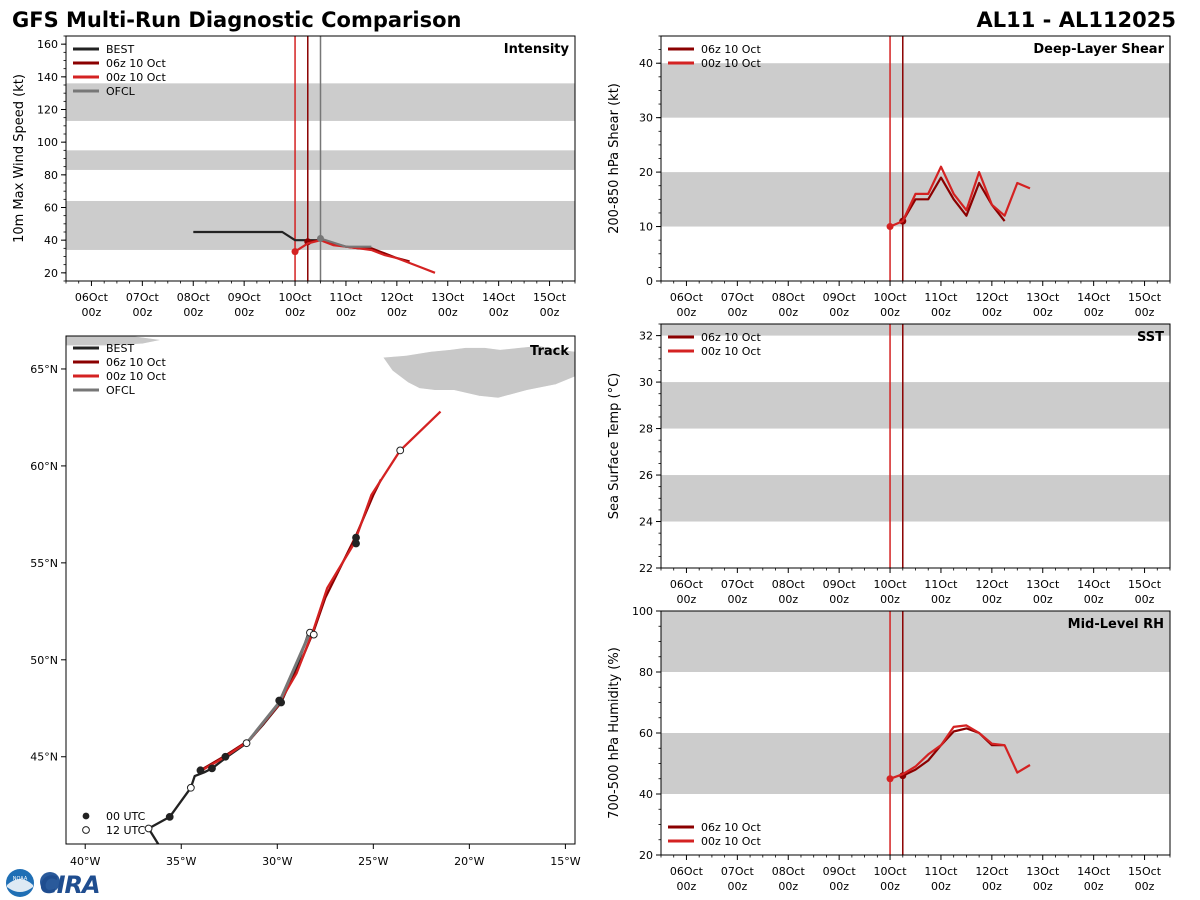 This screenshot has height=900, width=1200. Describe the element at coordinates (687, 871) in the screenshot. I see `rh-x-tick-label: 06Oct` at that location.